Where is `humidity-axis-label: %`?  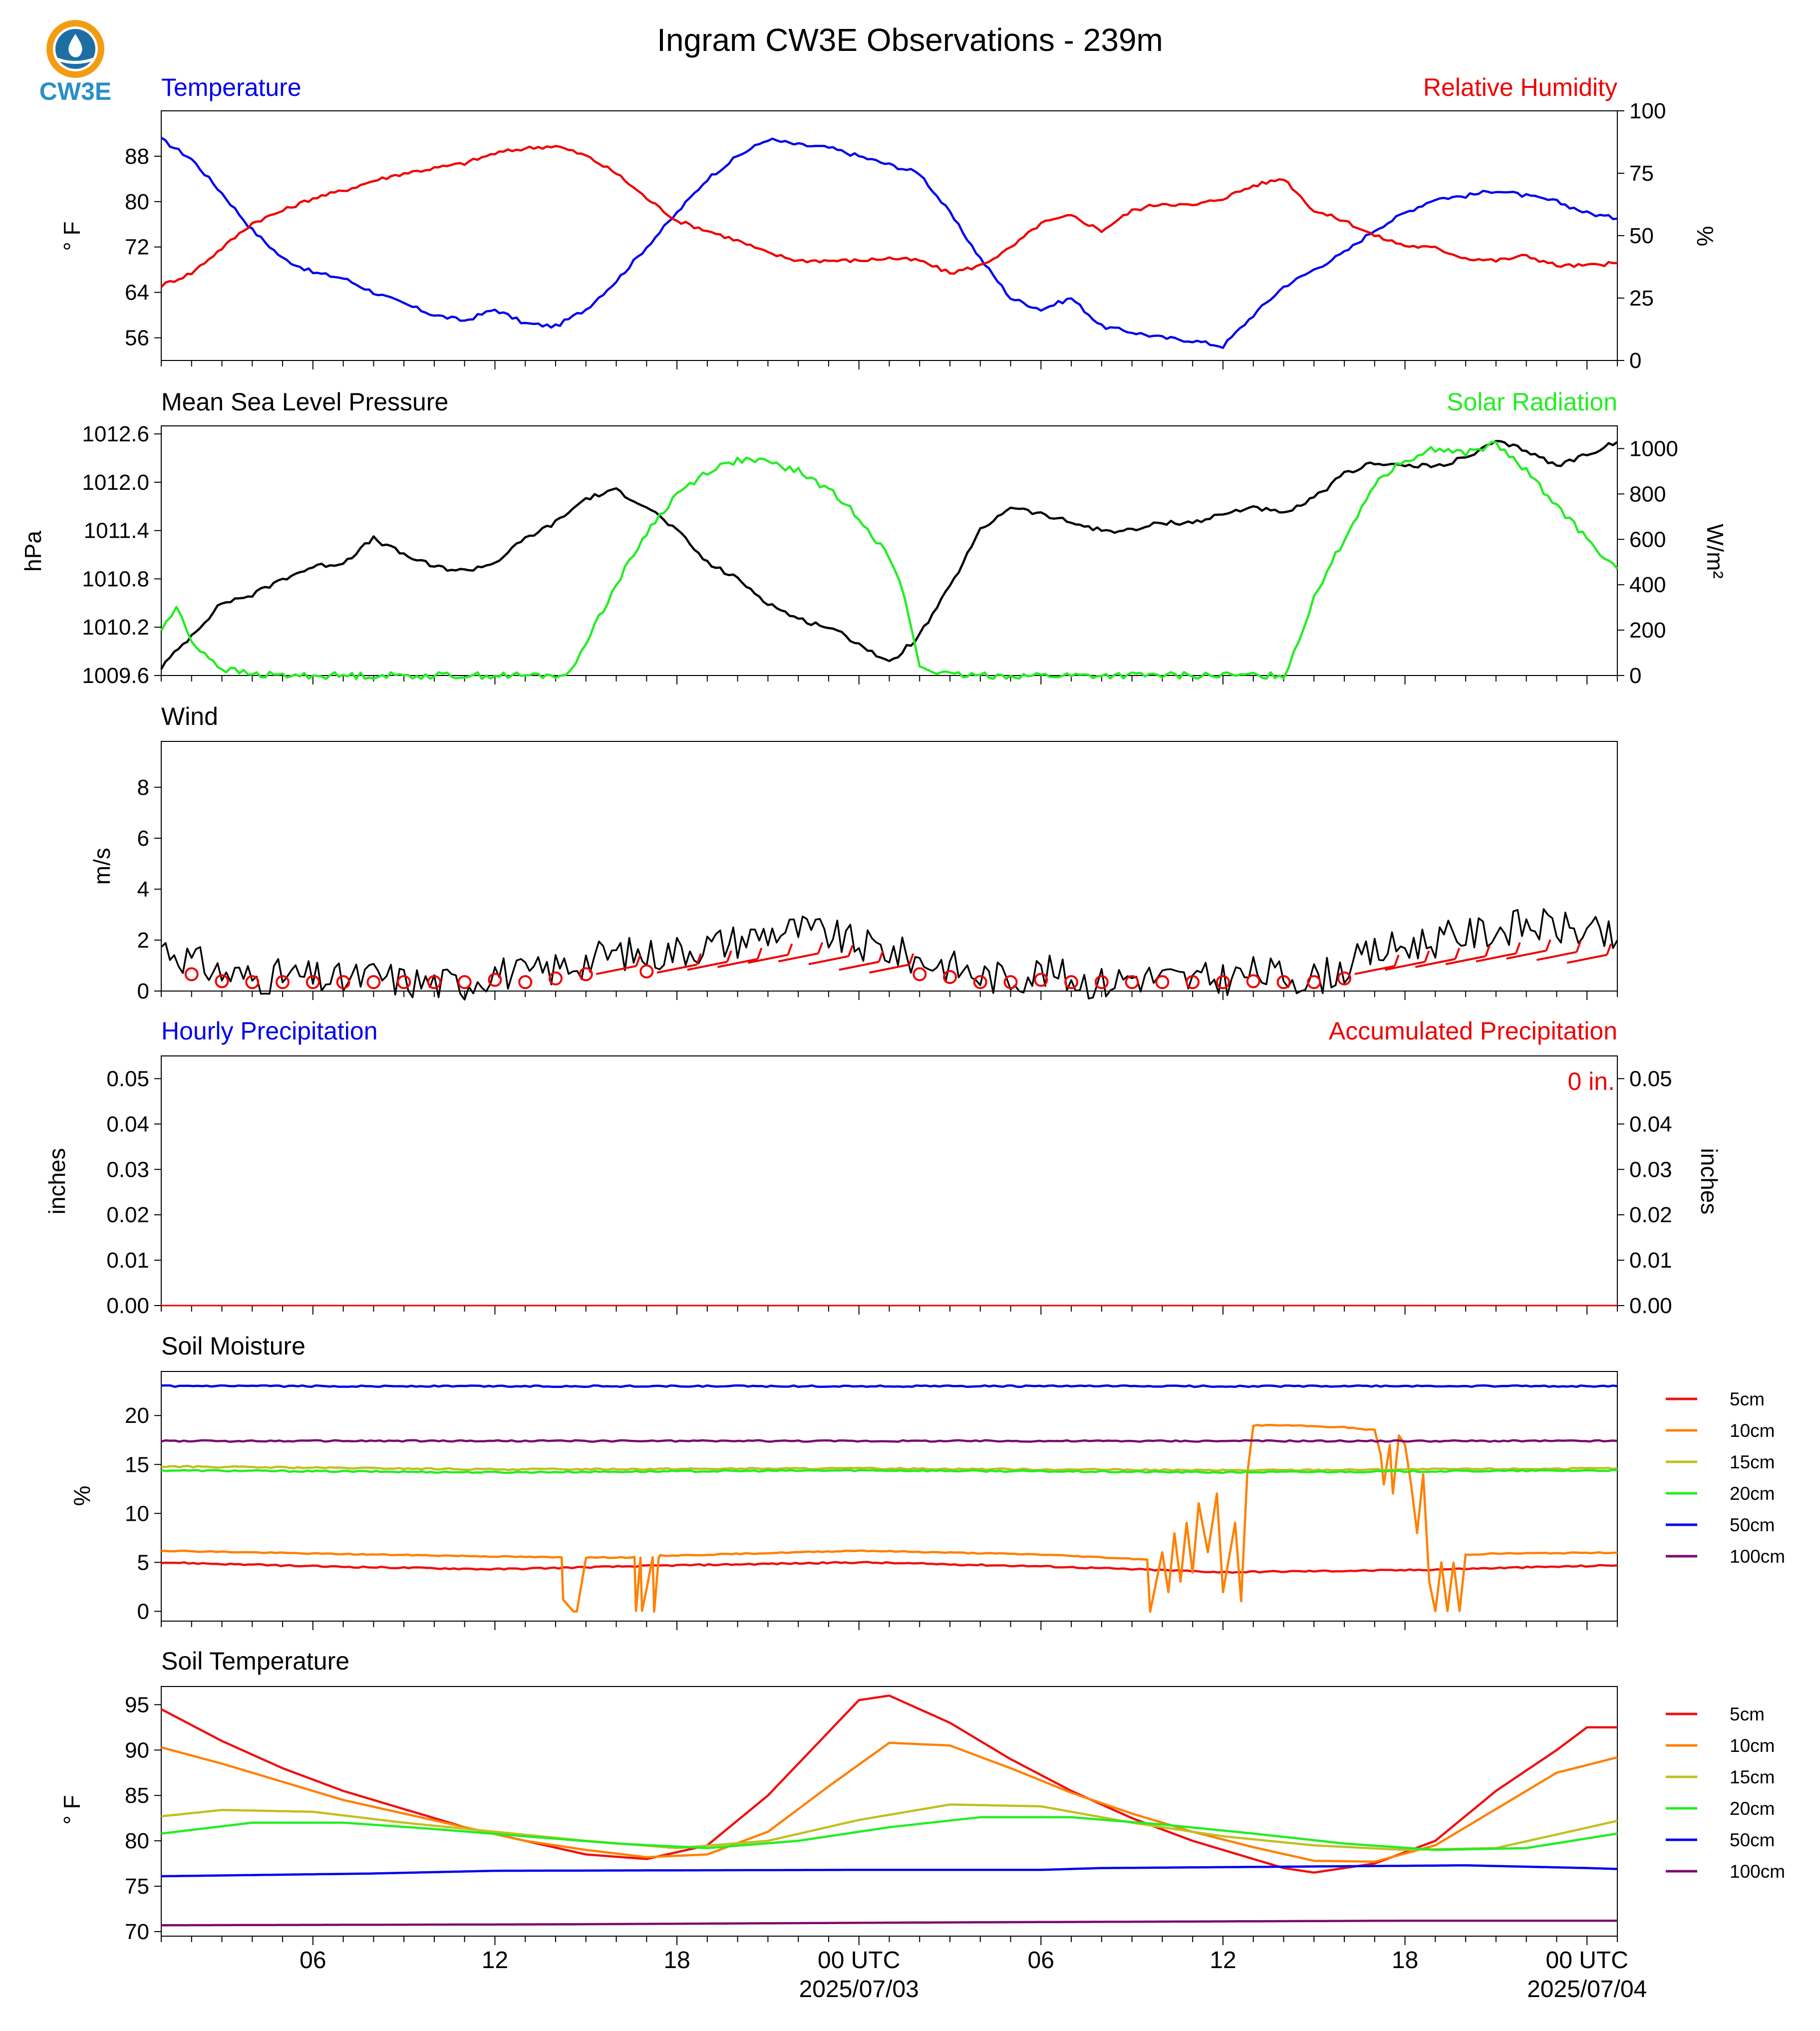 humidity-axis-label: % is located at coordinates (1705, 237).